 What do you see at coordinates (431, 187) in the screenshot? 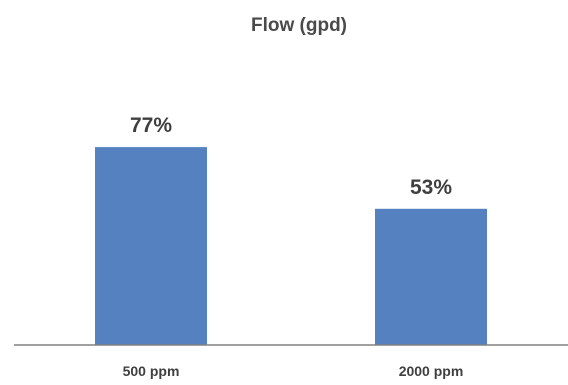
I see `data-label-1: 53%` at bounding box center [431, 187].